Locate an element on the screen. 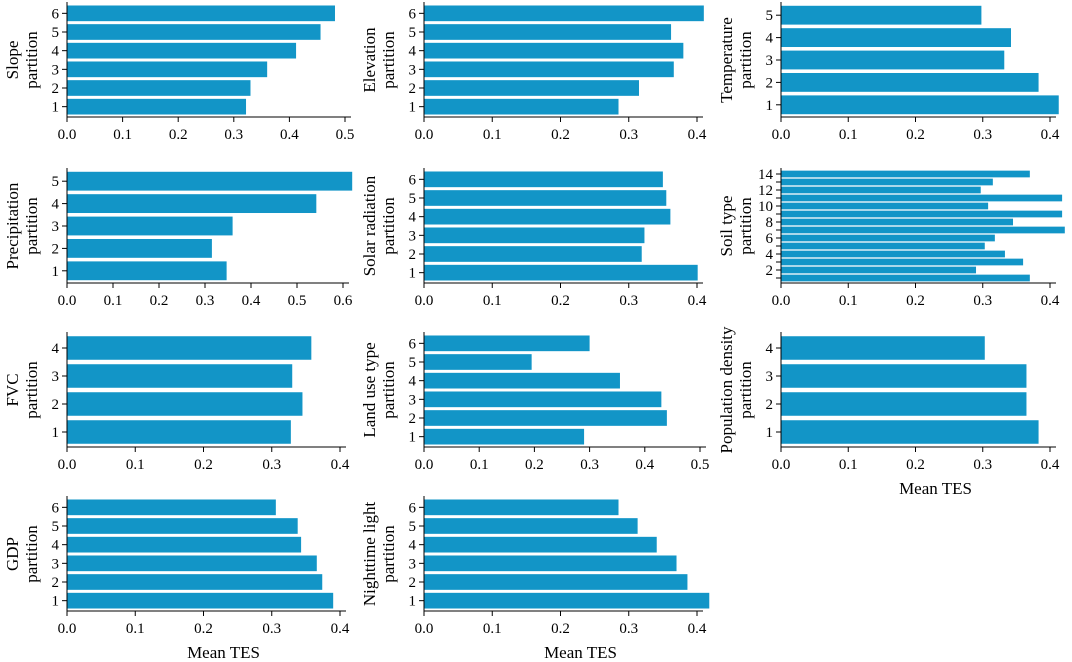 The image size is (1072, 662). elevation-xtick-label-2: 0.2 is located at coordinates (560, 135).